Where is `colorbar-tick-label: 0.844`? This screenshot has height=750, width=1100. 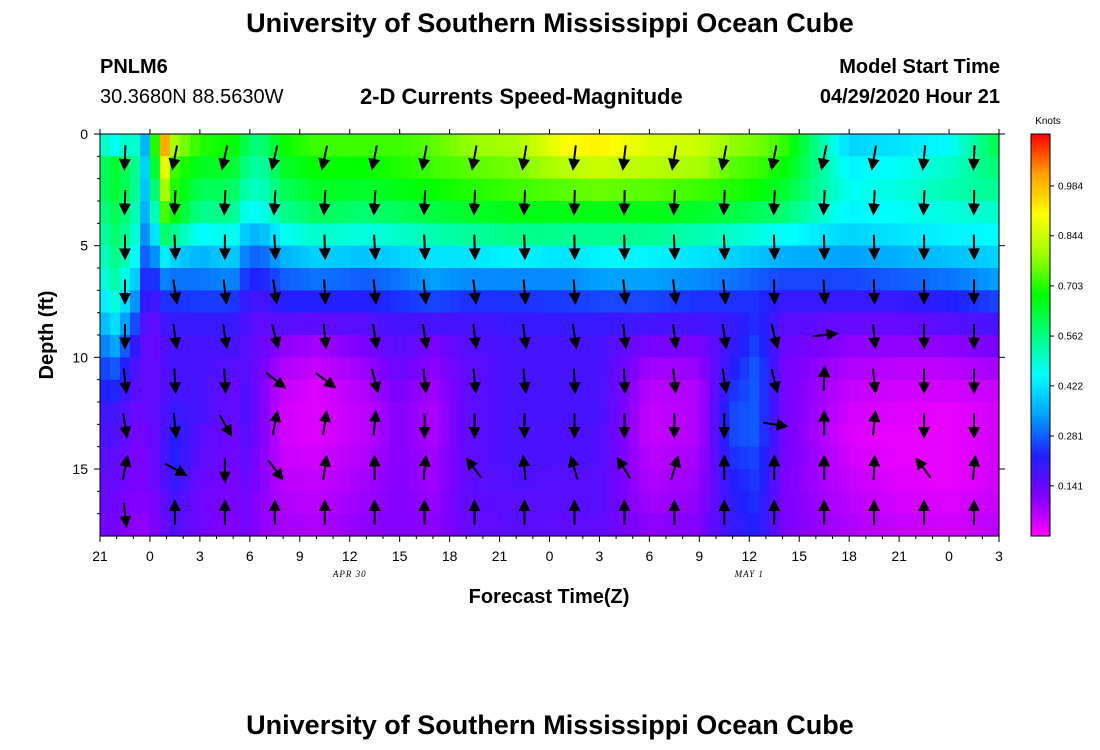
colorbar-tick-label: 0.844 is located at coordinates (1070, 236).